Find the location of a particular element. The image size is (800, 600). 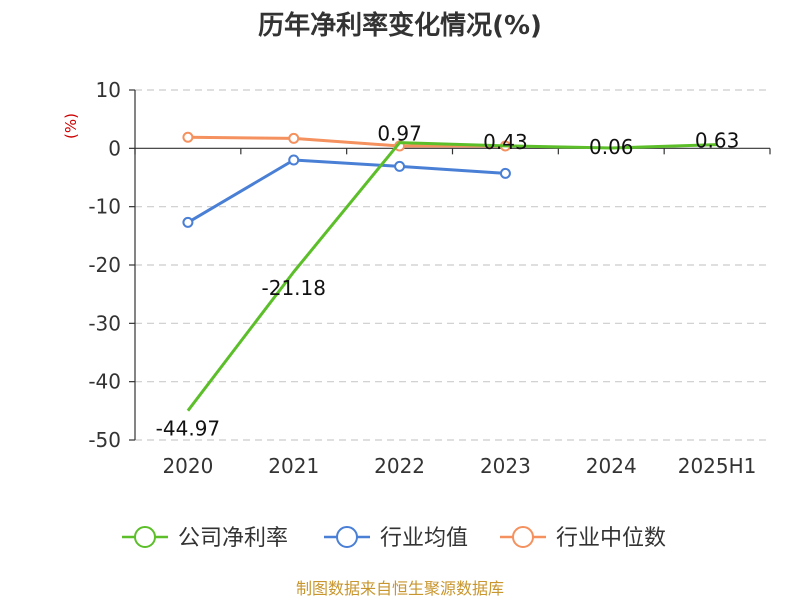

legend-label: 行业均值 is located at coordinates (424, 538).